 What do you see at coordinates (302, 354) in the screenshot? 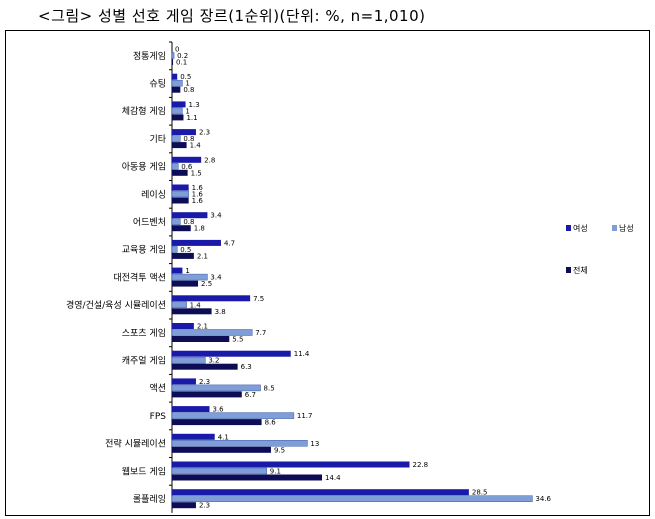
I see `data-label: 11.4` at bounding box center [302, 354].